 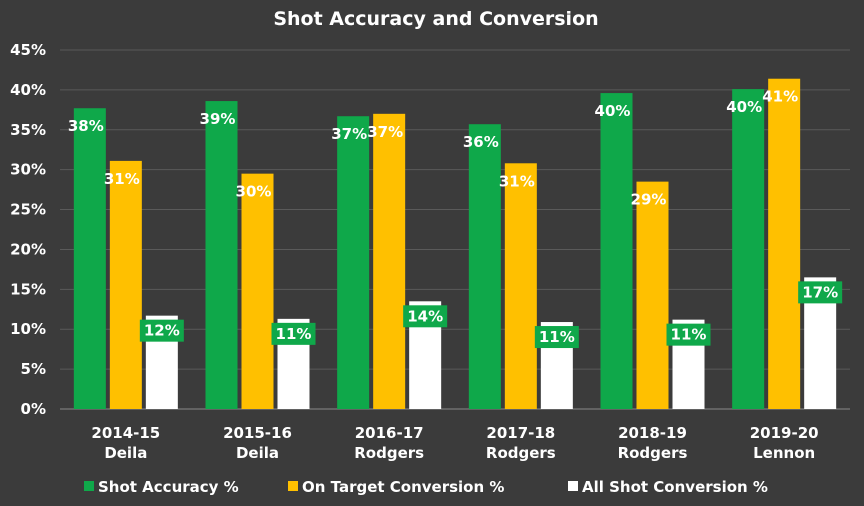 What do you see at coordinates (168, 487) in the screenshot?
I see `legend-label: Shot Accuracy %` at bounding box center [168, 487].